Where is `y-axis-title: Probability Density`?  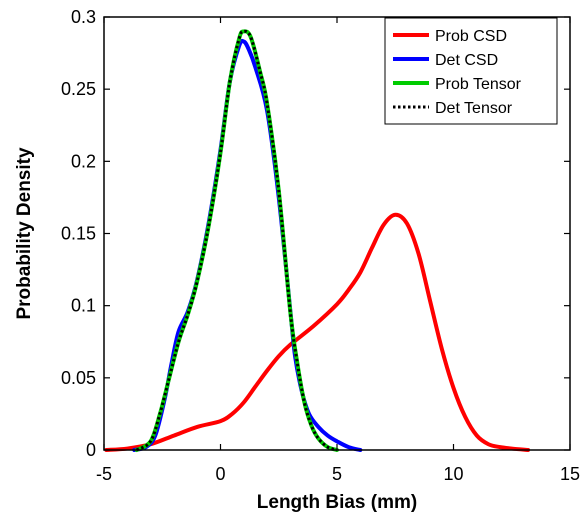 y-axis-title: Probability Density is located at coordinates (24, 233).